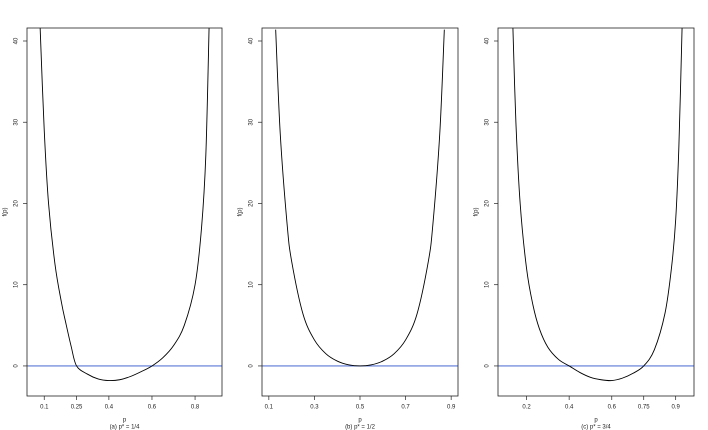 This screenshot has height=430, width=708. Describe the element at coordinates (644, 408) in the screenshot. I see `x-tick-label: 0.75` at that location.